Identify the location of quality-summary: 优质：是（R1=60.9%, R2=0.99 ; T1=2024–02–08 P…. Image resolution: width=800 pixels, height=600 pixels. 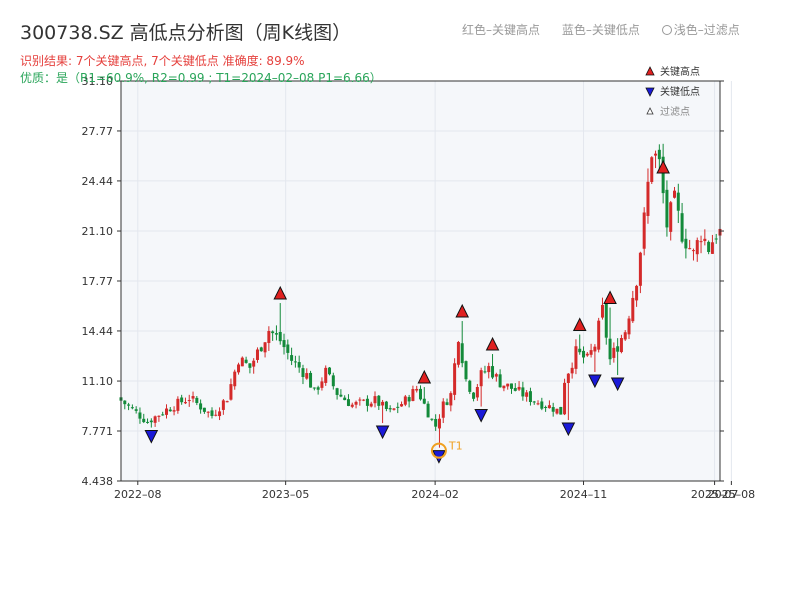
(201, 78).